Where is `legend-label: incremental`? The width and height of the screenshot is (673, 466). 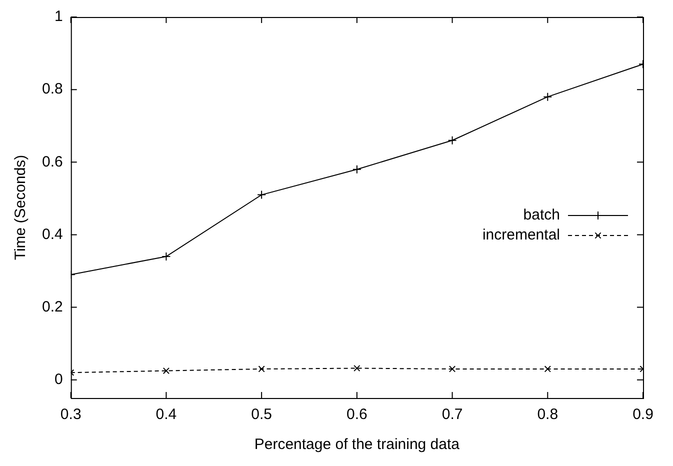
legend-label: incremental is located at coordinates (521, 235).